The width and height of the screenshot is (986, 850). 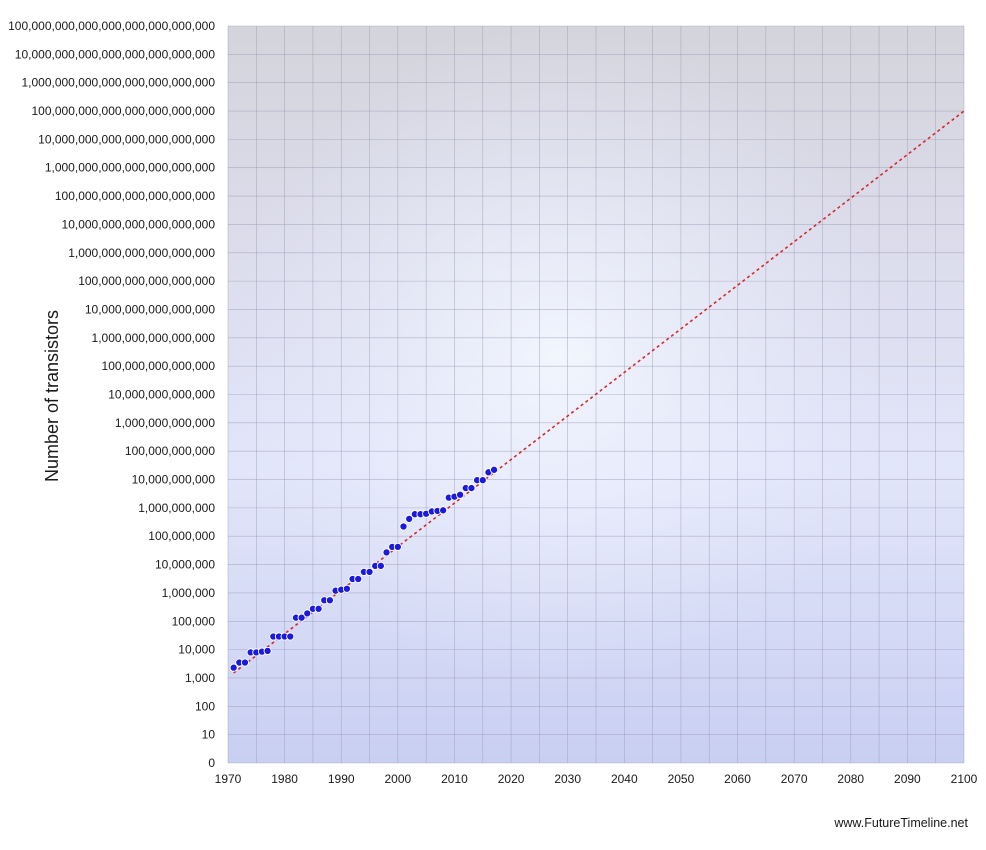 What do you see at coordinates (907, 779) in the screenshot?
I see `x-tick-label: 2090` at bounding box center [907, 779].